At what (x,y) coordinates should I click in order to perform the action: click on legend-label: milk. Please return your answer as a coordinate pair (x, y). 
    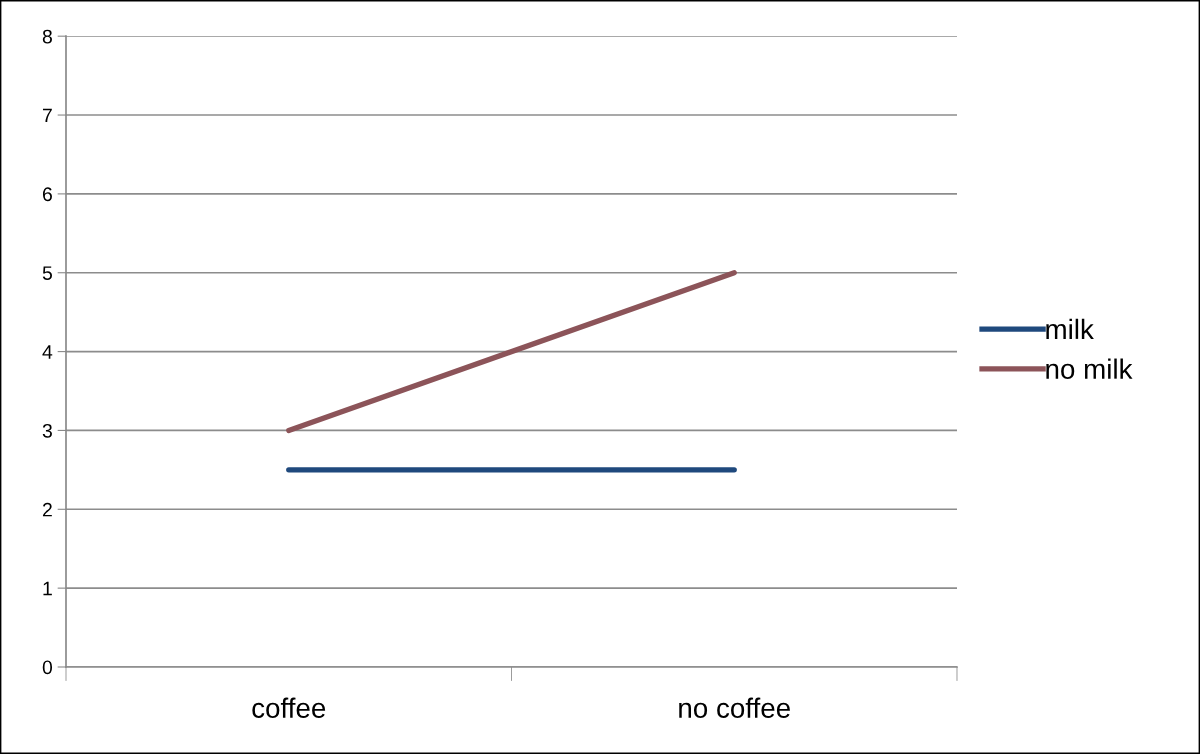
    Looking at the image, I should click on (1070, 328).